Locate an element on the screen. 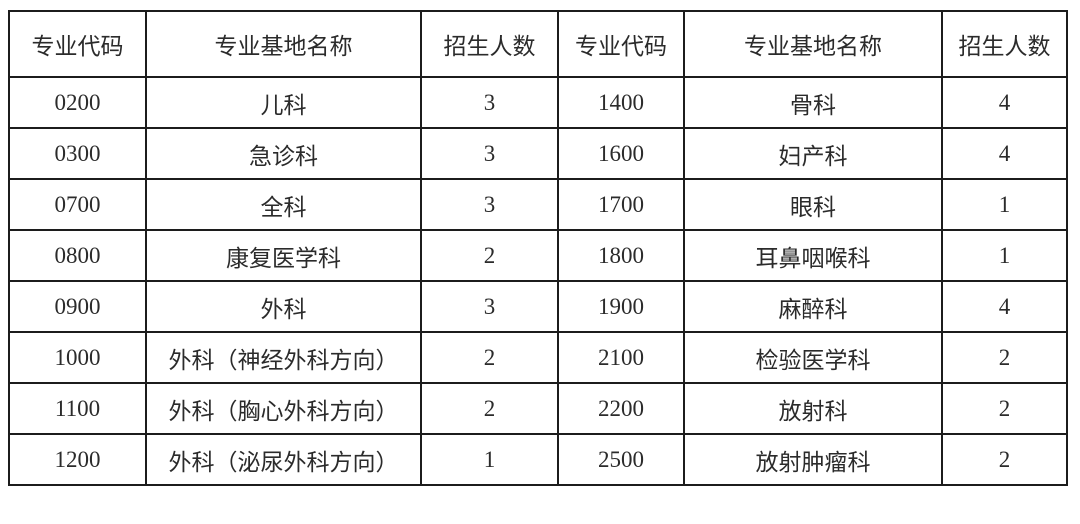 The width and height of the screenshot is (1080, 524). table-cell: 1900 is located at coordinates (621, 306).